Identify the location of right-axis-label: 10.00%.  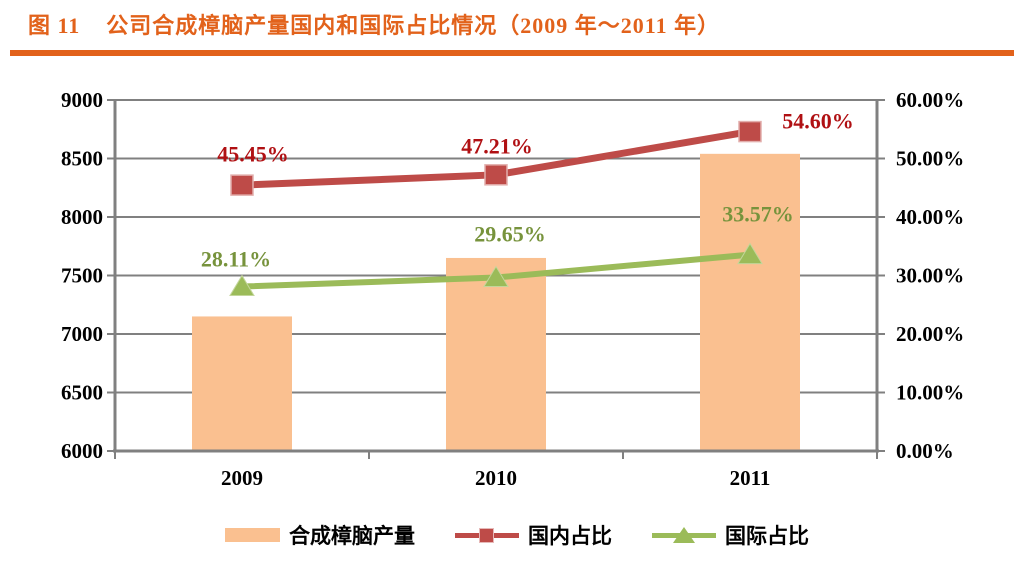
(930, 393).